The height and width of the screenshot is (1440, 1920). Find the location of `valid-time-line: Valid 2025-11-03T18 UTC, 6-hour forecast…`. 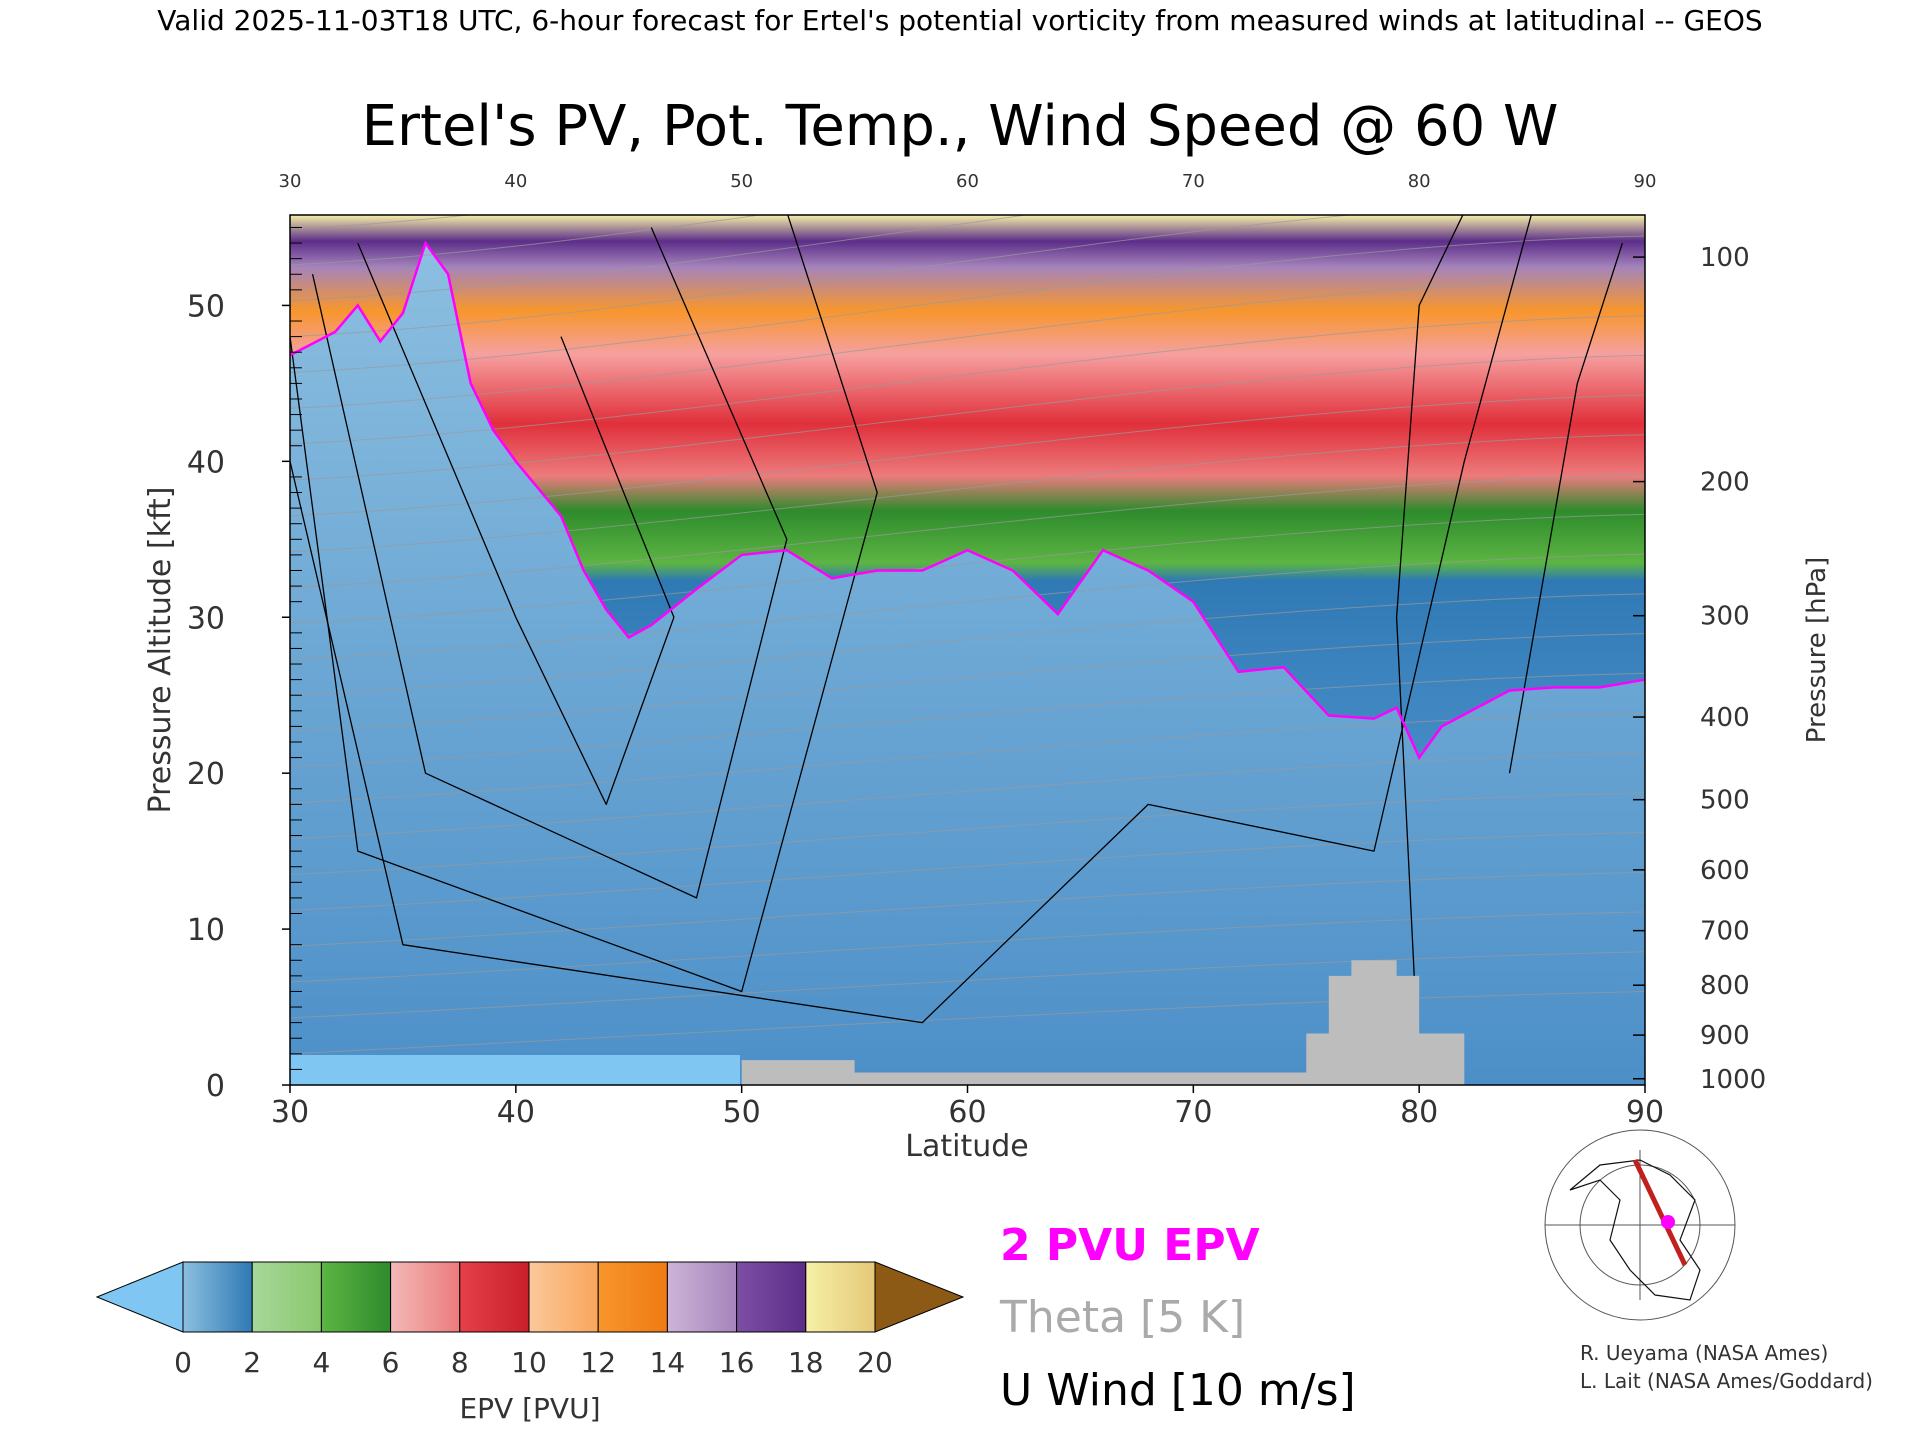

valid-time-line: Valid 2025-11-03T18 UTC, 6-hour forecast… is located at coordinates (959, 20).